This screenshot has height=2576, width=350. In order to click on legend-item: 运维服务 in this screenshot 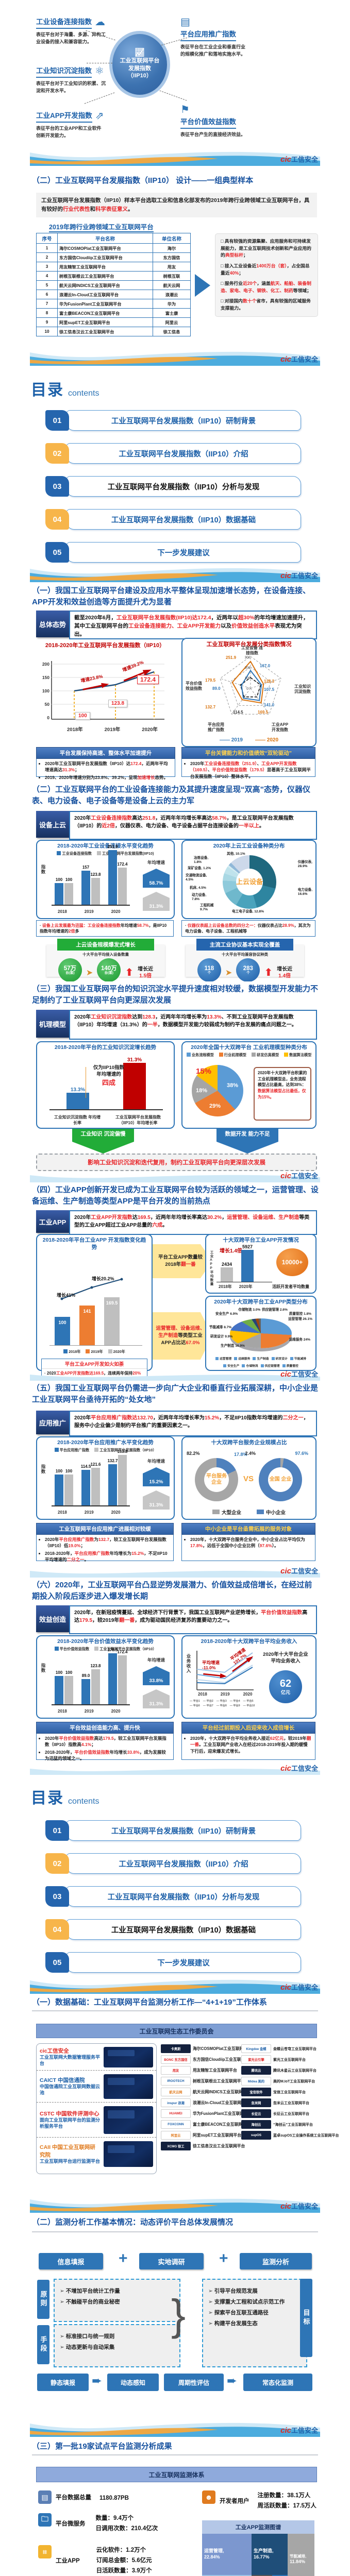, I will do `click(242, 1358)`.